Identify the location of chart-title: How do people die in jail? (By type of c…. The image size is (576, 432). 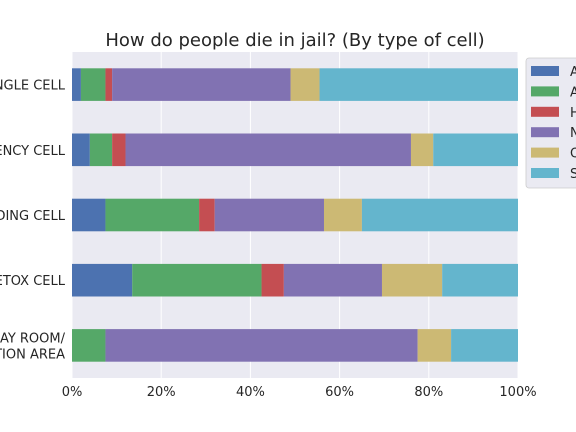
(294, 40).